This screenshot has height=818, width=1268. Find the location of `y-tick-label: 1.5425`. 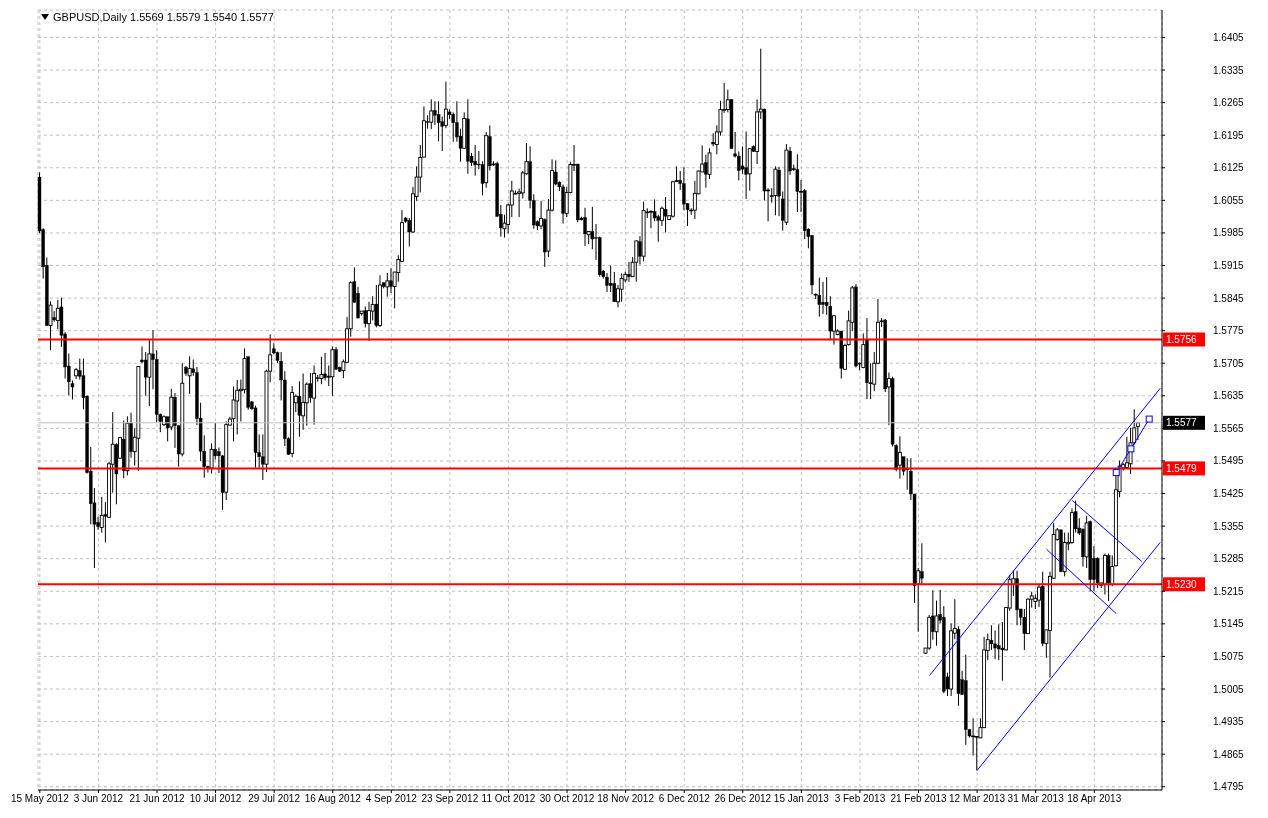

y-tick-label: 1.5425 is located at coordinates (1229, 494).